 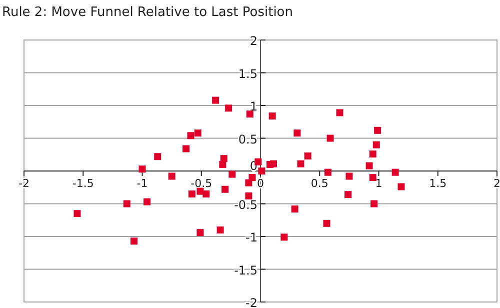 I want to click on y-tick-label: -1.5, so click(x=246, y=270).